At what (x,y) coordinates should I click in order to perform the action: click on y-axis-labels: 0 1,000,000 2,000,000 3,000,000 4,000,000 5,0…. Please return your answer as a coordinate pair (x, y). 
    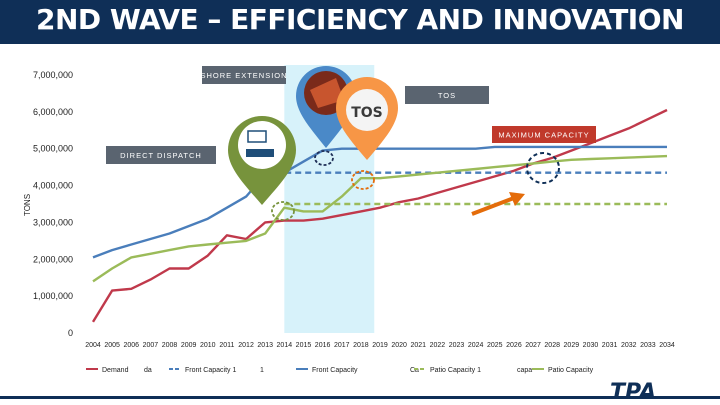
    Looking at the image, I should click on (53, 204).